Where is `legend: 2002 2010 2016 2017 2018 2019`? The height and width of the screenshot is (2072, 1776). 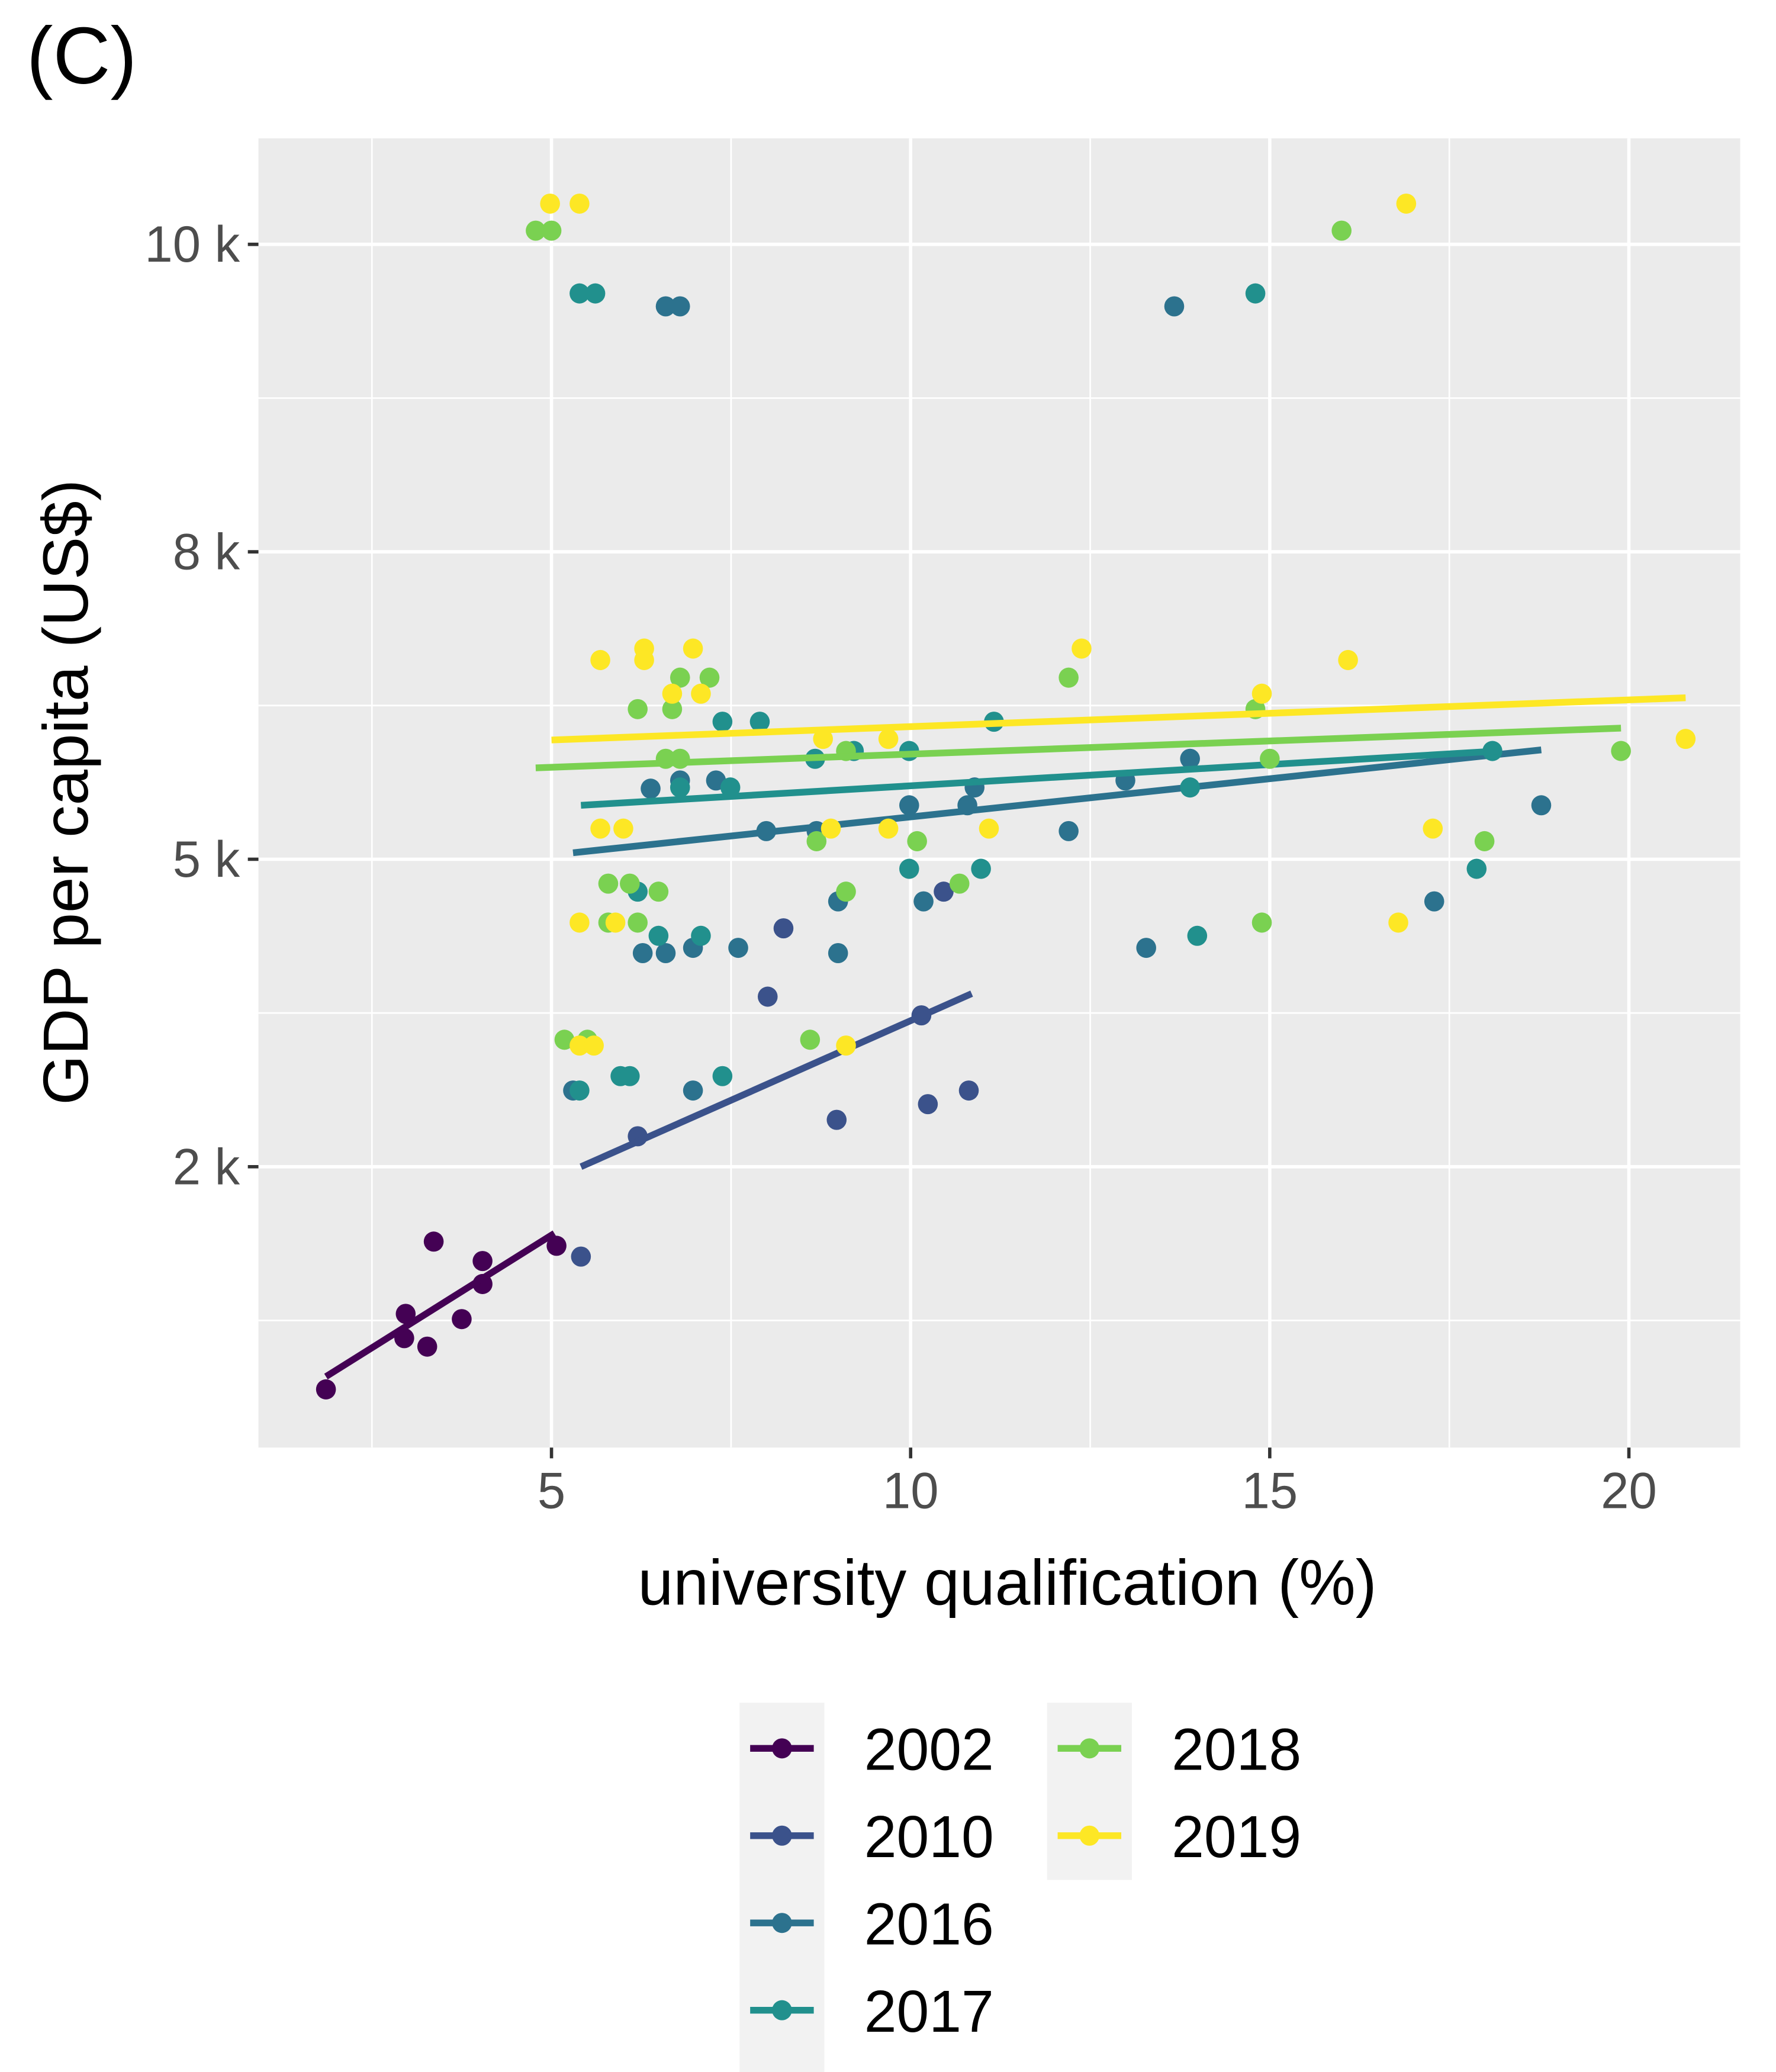
legend: 2002 2010 2016 2017 2018 2019 is located at coordinates (1020, 1887).